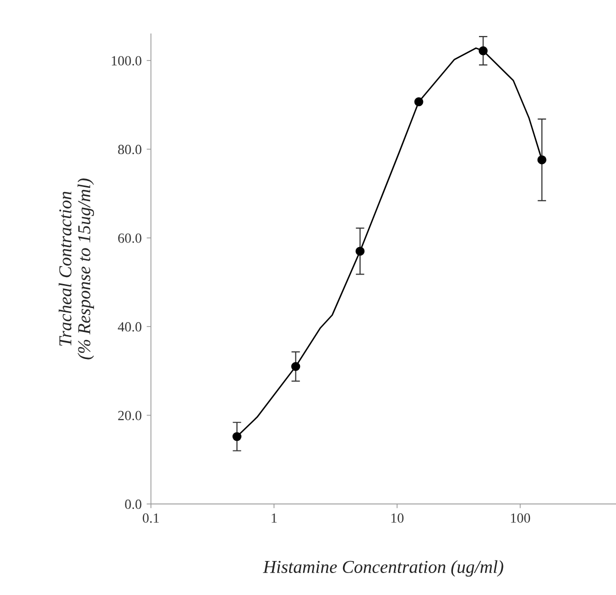  What do you see at coordinates (274, 518) in the screenshot?
I see `x-tick-label: 1` at bounding box center [274, 518].